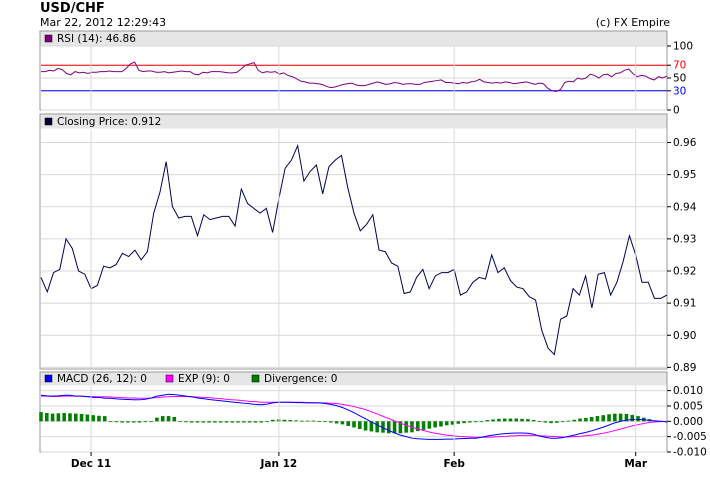 This screenshot has width=710, height=487. I want to click on price-tick-label: 0.93, so click(684, 239).